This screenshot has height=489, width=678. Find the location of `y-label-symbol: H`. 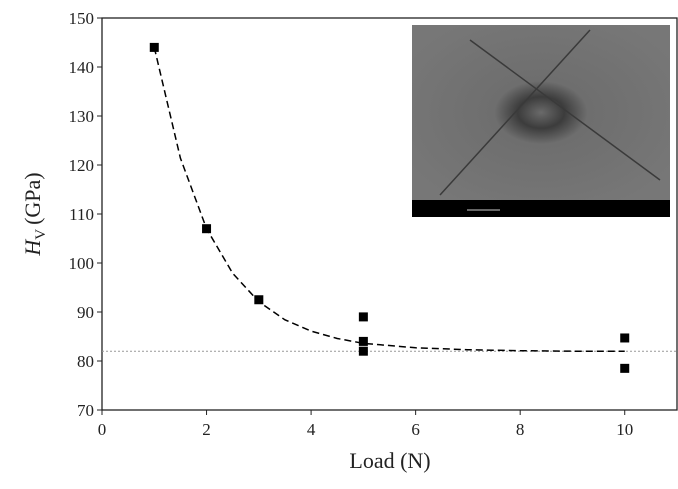

y-label-symbol: H is located at coordinates (32, 248).